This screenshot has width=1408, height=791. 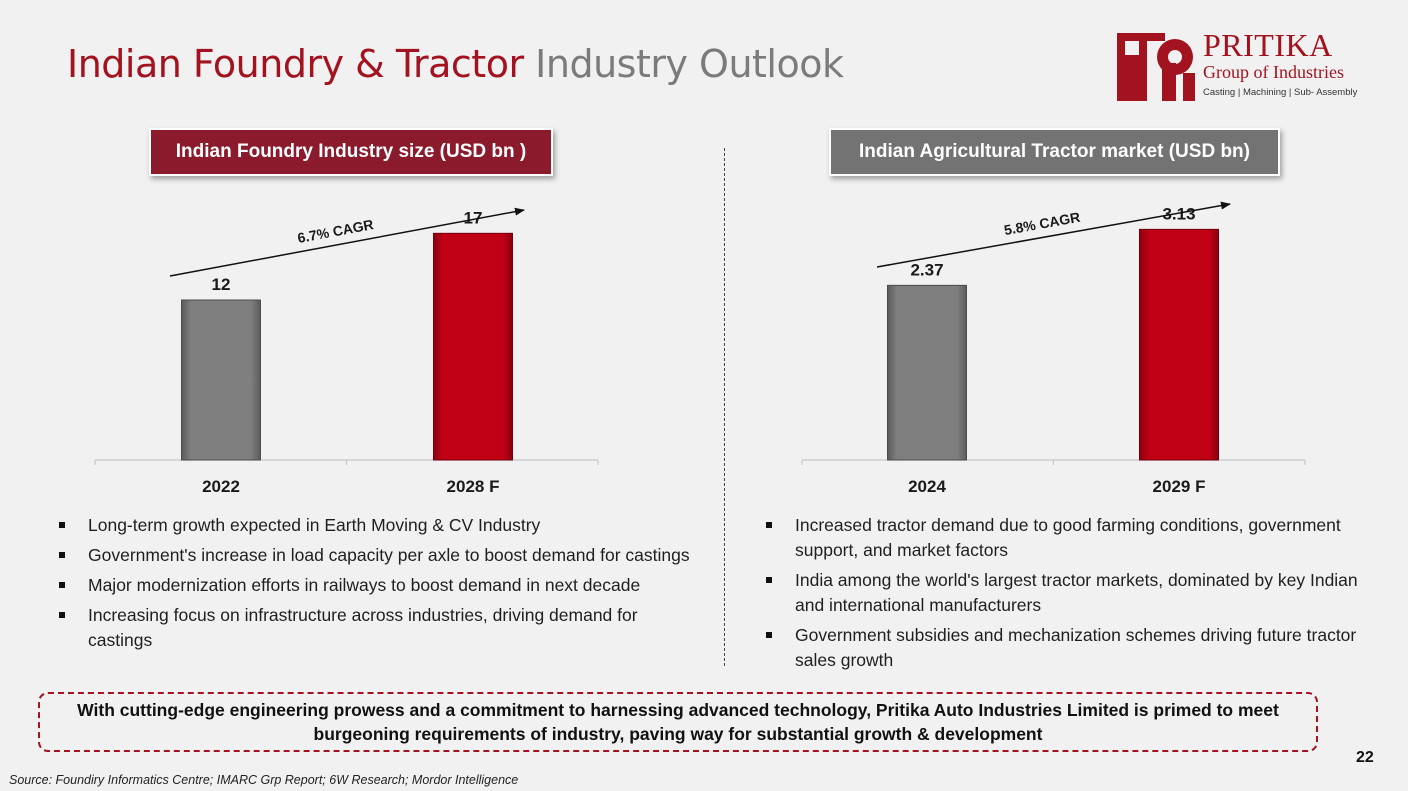 I want to click on bar-2028-f, so click(x=473, y=346).